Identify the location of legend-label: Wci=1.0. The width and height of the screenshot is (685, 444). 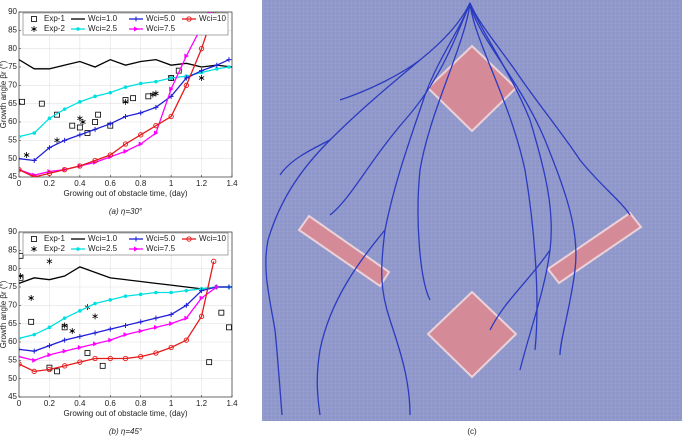
(103, 18).